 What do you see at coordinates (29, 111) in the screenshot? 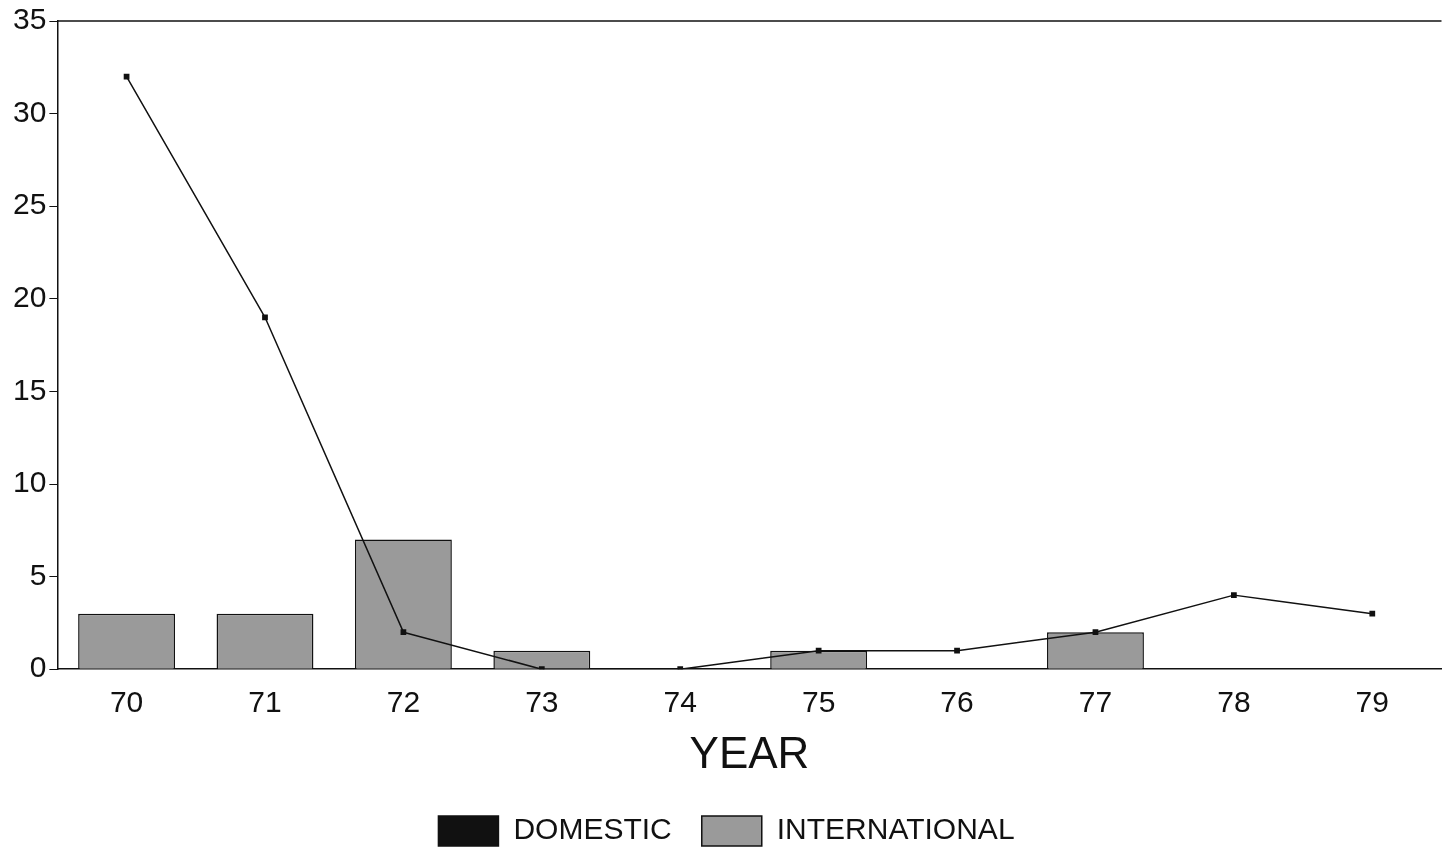
I see `y-tick-label: 30` at bounding box center [29, 111].